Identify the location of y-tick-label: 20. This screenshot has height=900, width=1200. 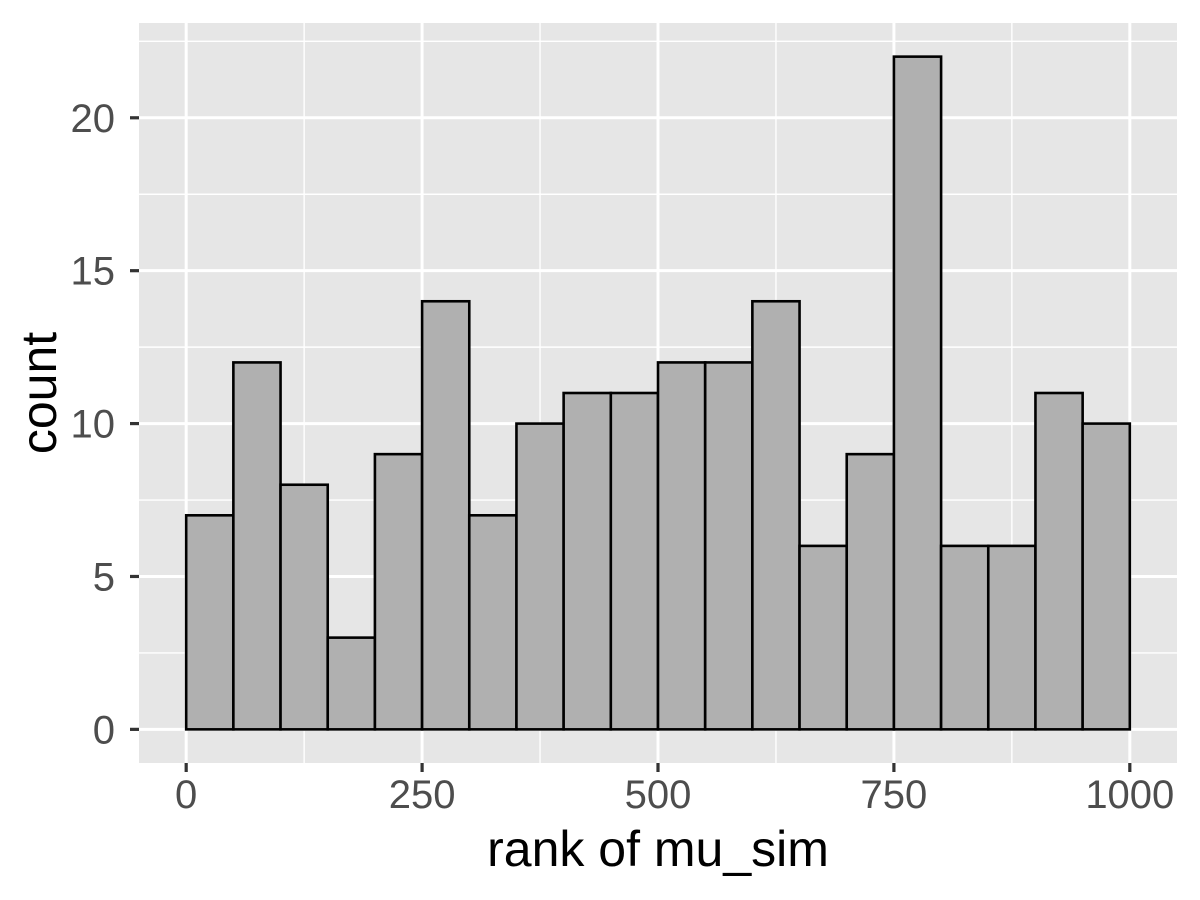
(93, 119).